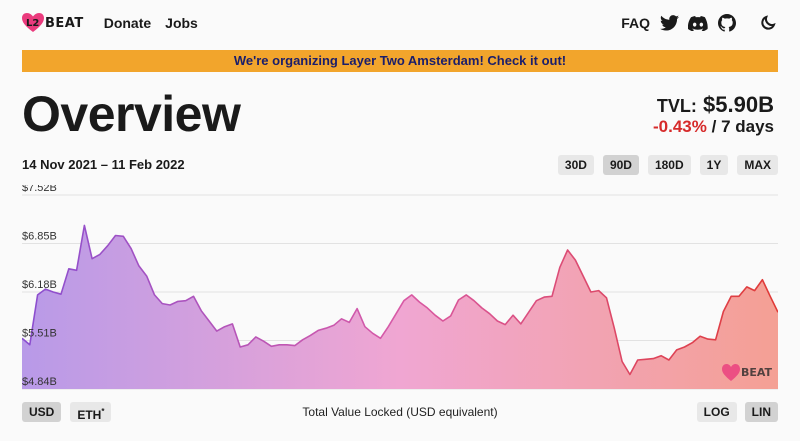 The width and height of the screenshot is (800, 441). What do you see at coordinates (39, 382) in the screenshot?
I see `y-tick-label: $4.84B` at bounding box center [39, 382].